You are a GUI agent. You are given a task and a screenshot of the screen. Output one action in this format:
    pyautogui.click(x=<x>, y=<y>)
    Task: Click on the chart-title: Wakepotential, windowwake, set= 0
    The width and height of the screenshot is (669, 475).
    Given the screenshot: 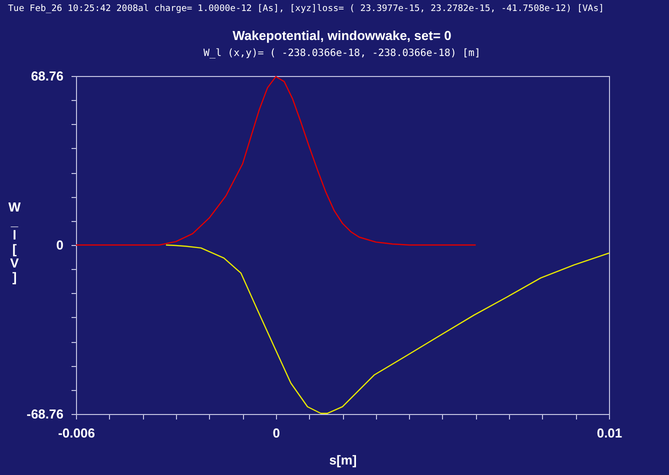 What is the action you would take?
    pyautogui.click(x=342, y=35)
    